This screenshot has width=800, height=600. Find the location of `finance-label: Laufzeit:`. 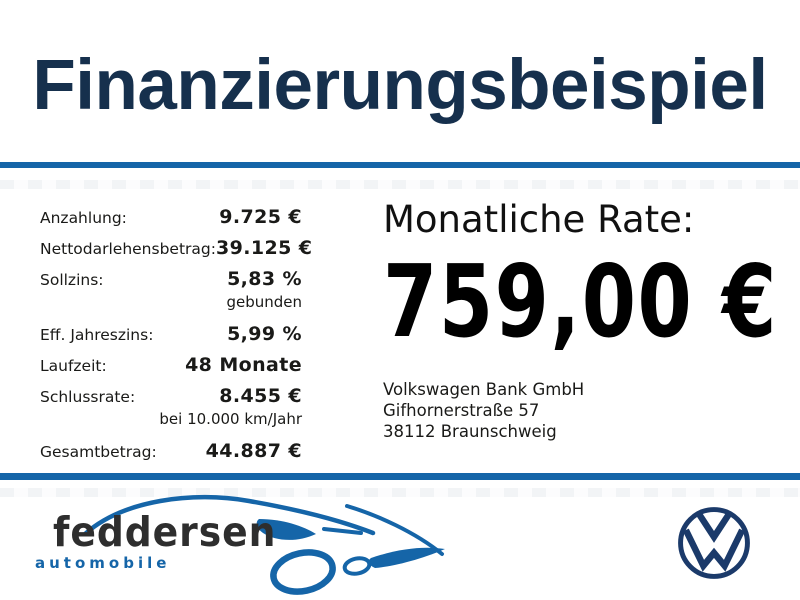

finance-label: Laufzeit: is located at coordinates (73, 365).